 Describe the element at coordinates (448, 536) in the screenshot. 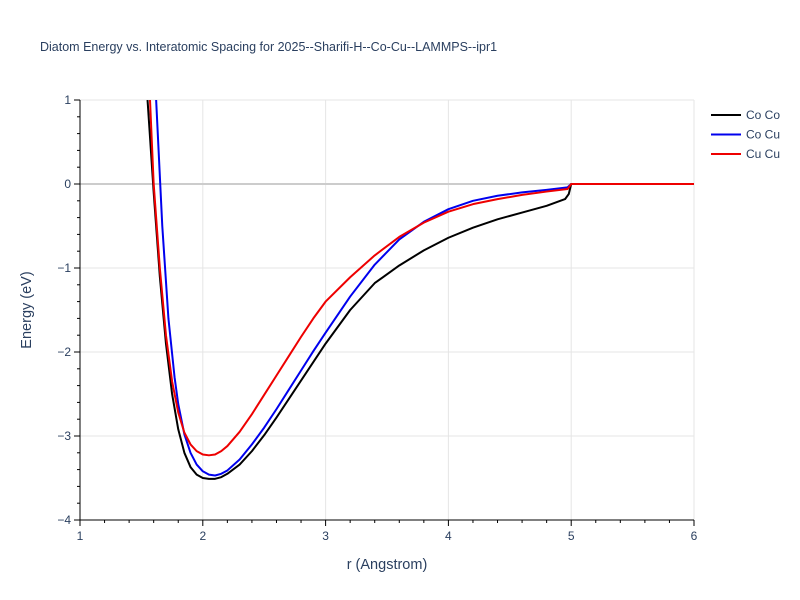

I see `x-tick-label: 4` at that location.